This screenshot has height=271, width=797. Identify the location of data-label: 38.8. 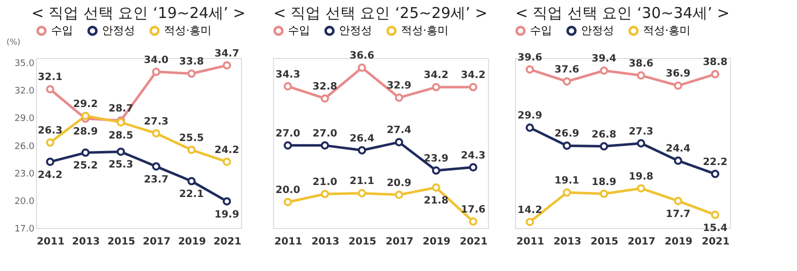
(715, 62).